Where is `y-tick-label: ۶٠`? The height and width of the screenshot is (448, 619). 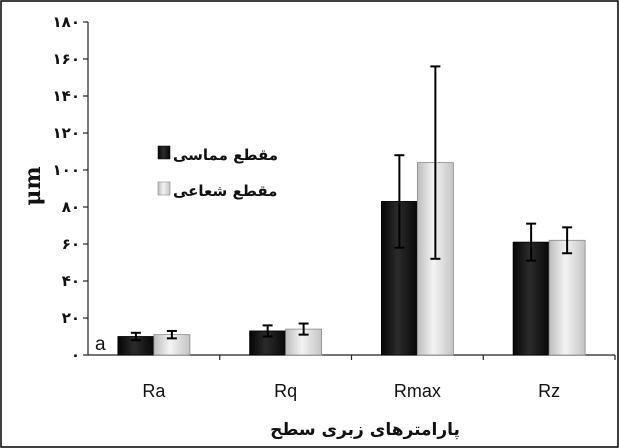 y-tick-label: ۶٠ is located at coordinates (71, 244).